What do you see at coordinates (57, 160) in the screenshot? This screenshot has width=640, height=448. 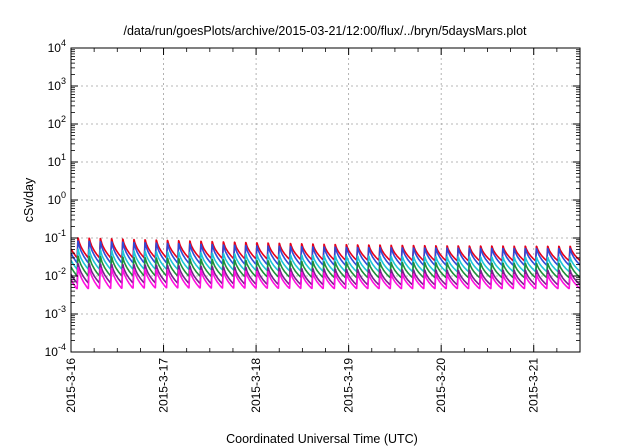 I see `y-tick-label: 10¹` at bounding box center [57, 160].